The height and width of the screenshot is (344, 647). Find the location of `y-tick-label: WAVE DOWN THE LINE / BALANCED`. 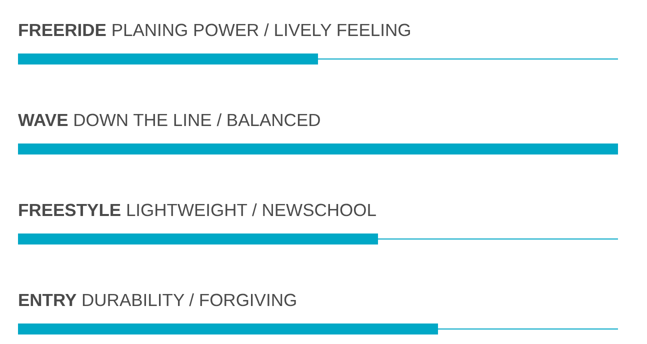

y-tick-label: WAVE DOWN THE LINE / BALANCED is located at coordinates (169, 120).